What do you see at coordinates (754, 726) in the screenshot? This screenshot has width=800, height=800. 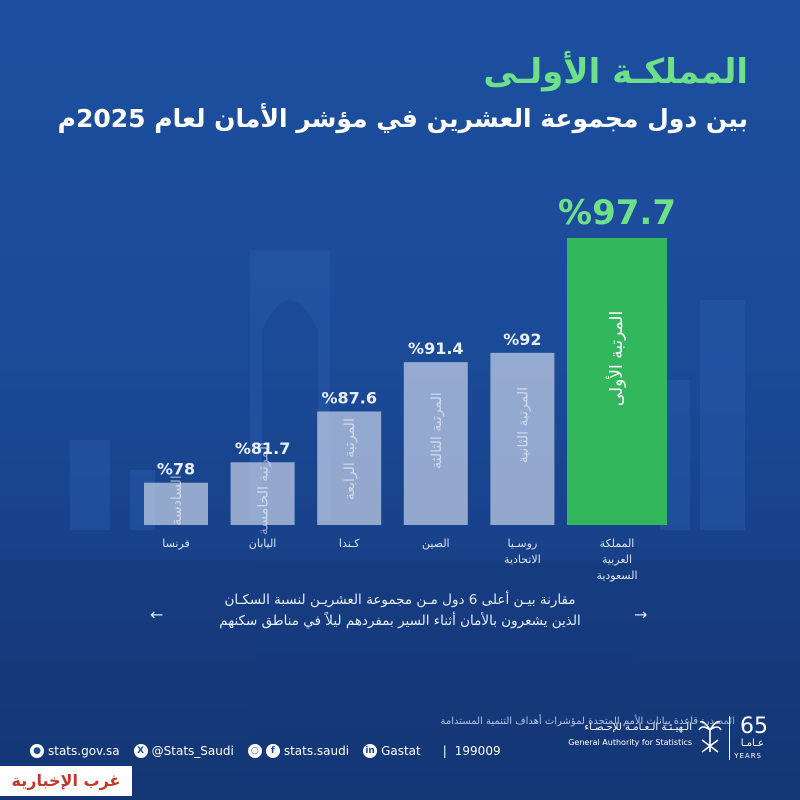 I see `anniversary-number: 65` at bounding box center [754, 726].